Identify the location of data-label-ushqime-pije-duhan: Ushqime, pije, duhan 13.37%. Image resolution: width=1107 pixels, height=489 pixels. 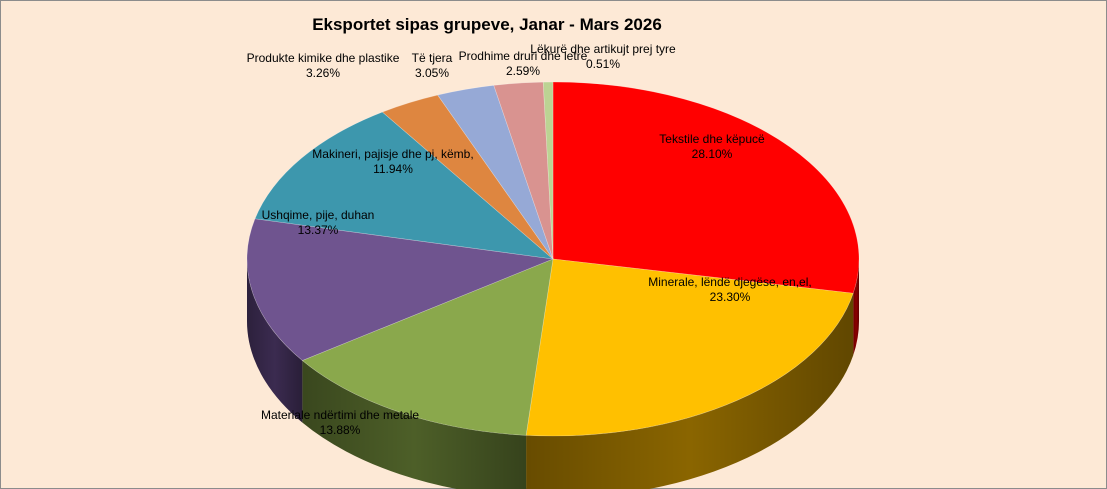
(318, 222).